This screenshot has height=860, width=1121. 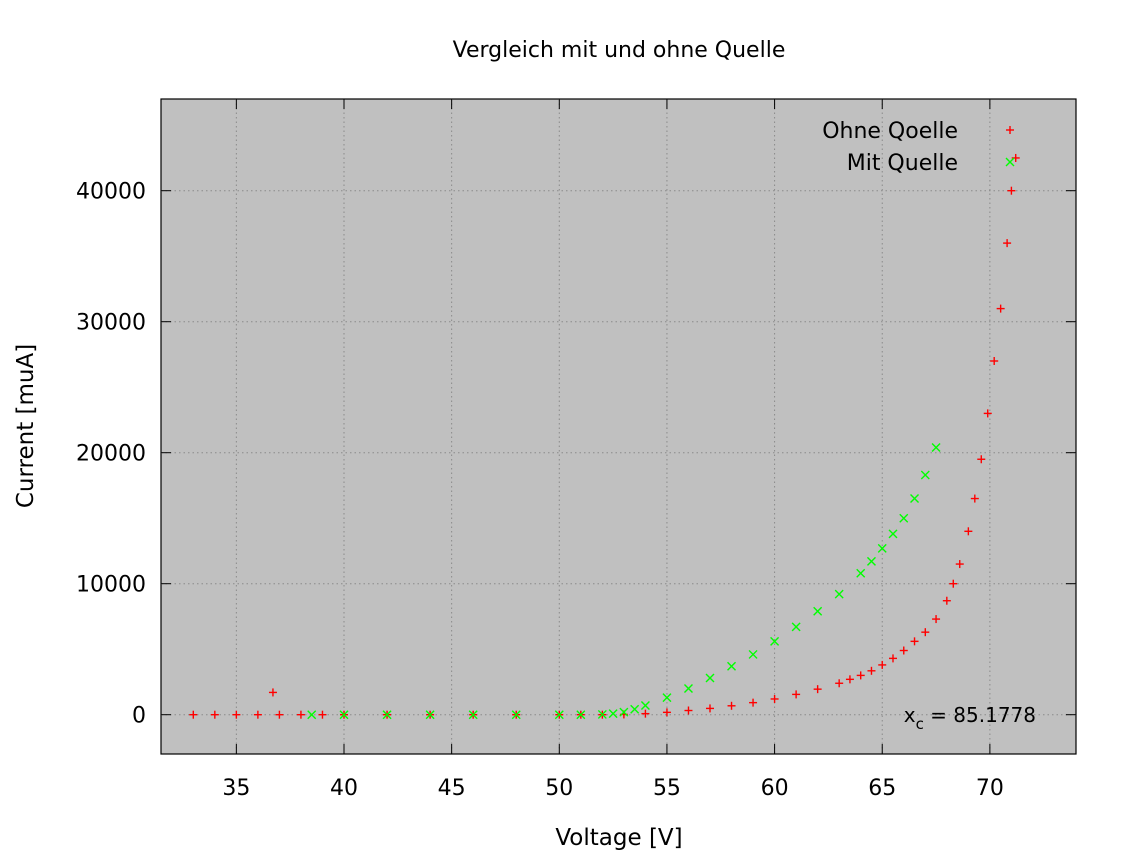 I want to click on legend: Ohne Qoelle Mit Quelle, so click(x=918, y=147).